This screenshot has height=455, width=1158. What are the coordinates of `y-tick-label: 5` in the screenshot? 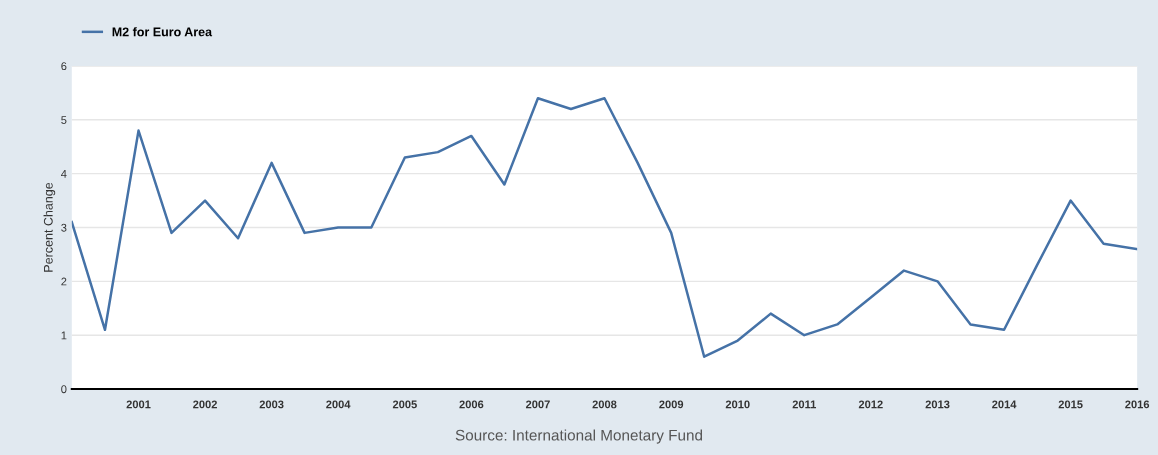 It's located at (64, 120).